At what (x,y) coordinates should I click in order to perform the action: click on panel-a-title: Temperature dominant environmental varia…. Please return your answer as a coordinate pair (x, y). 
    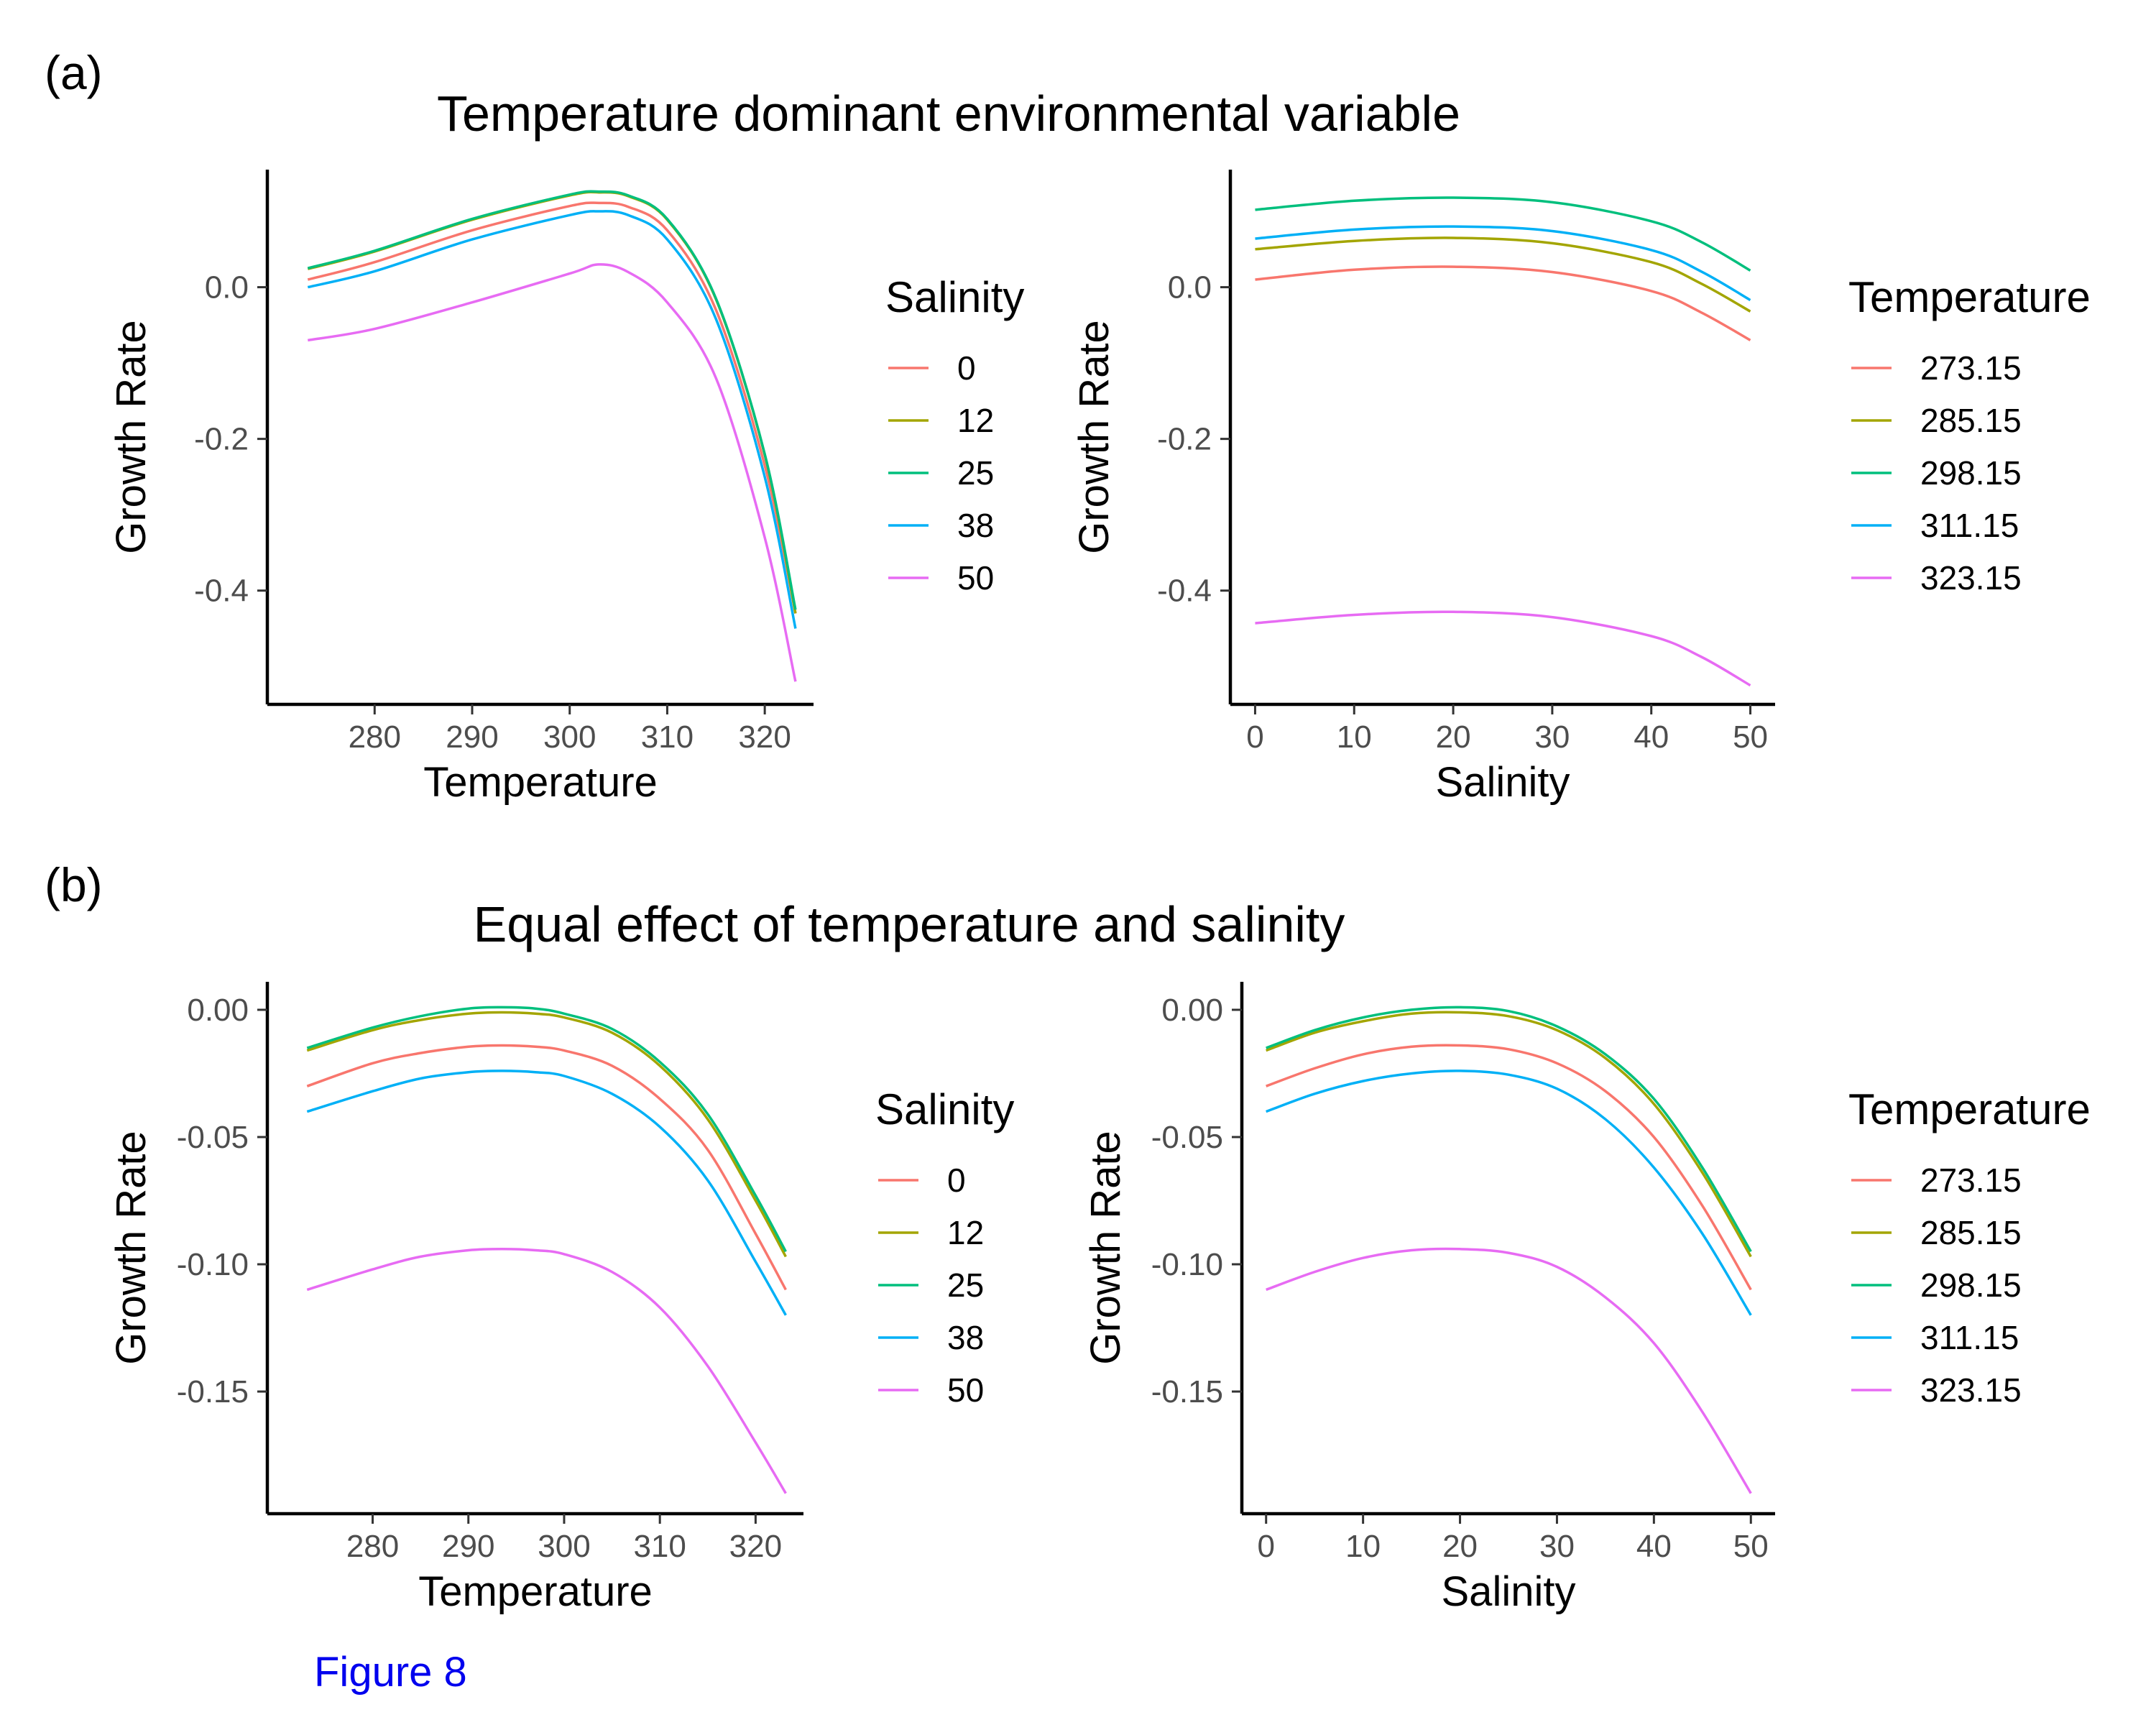
    Looking at the image, I should click on (948, 114).